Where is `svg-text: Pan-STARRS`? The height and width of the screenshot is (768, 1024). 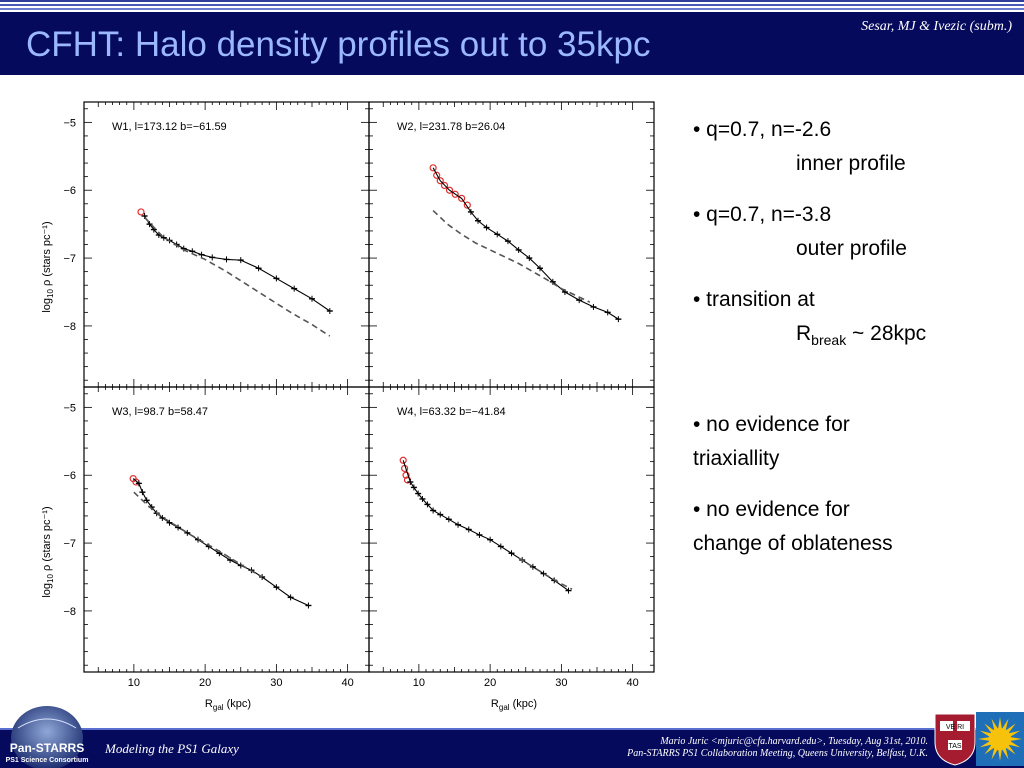
svg-text: Pan-STARRS is located at coordinates (47, 748).